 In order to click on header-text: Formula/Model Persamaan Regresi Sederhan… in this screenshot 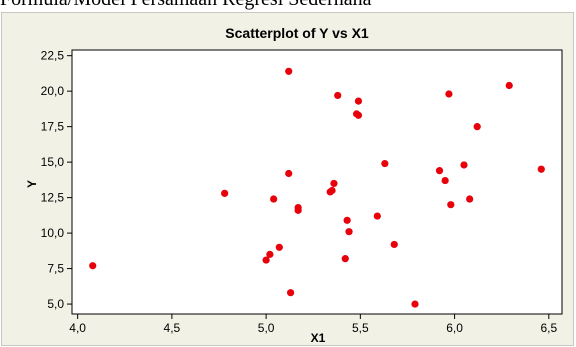, I will do `click(186, 5)`.